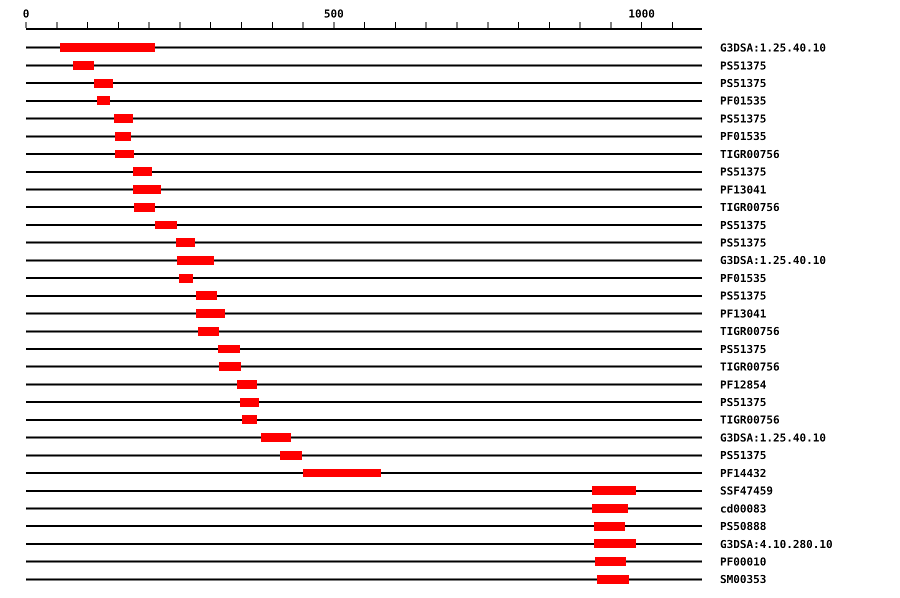  What do you see at coordinates (743, 562) in the screenshot?
I see `y-tick-label: PF00010` at bounding box center [743, 562].